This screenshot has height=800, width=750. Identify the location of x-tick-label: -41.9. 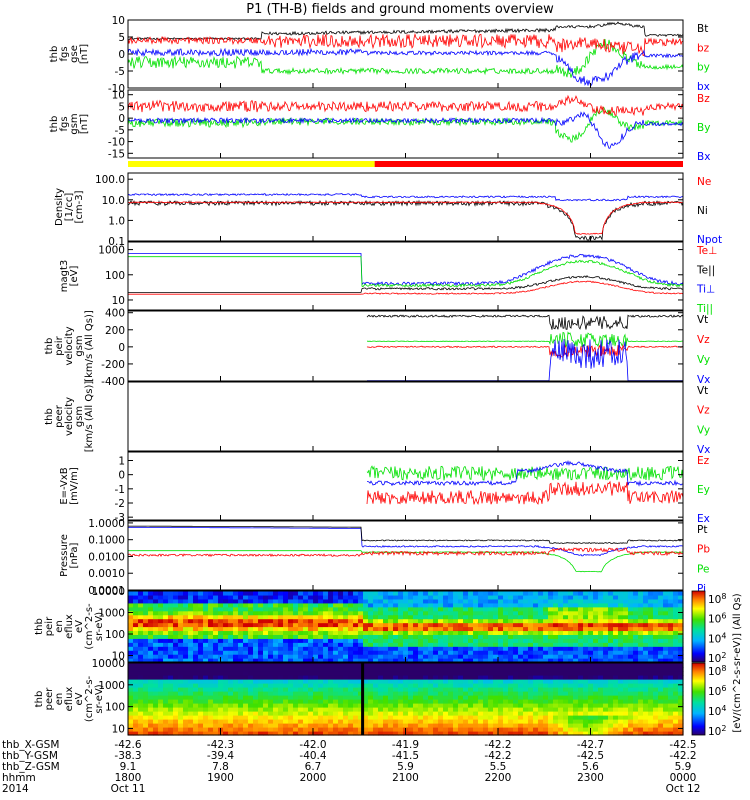
(405, 745).